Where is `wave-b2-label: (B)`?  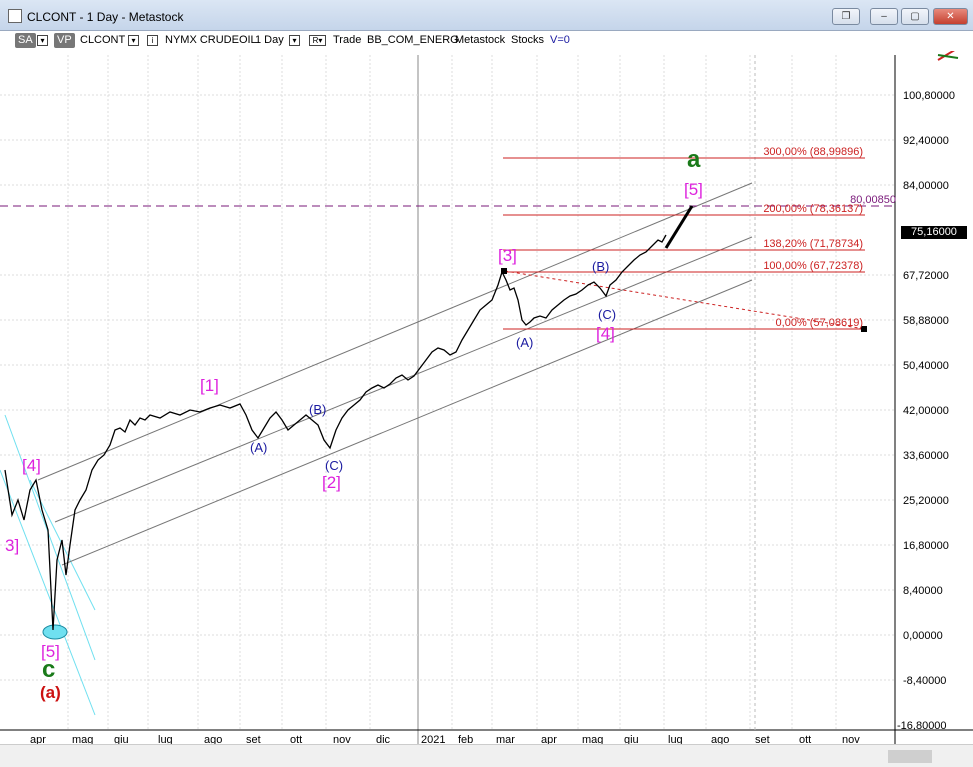 wave-b2-label: (B) is located at coordinates (600, 266).